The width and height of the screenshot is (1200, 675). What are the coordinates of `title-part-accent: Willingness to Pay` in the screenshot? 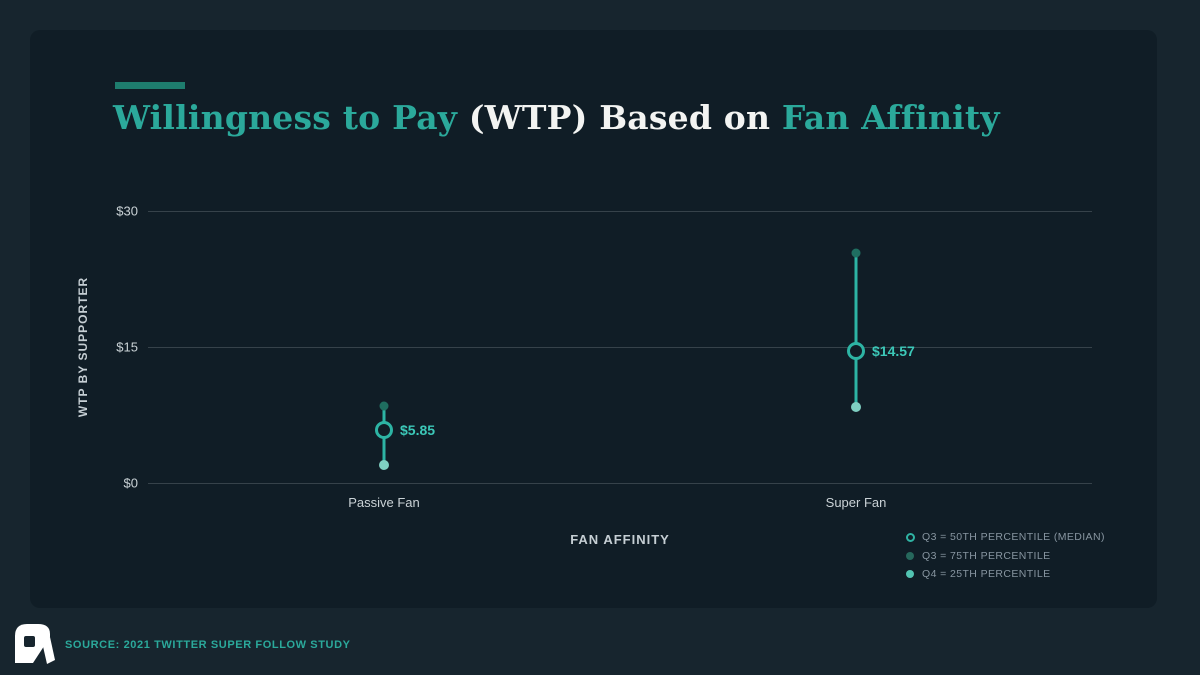 It's located at (291, 117).